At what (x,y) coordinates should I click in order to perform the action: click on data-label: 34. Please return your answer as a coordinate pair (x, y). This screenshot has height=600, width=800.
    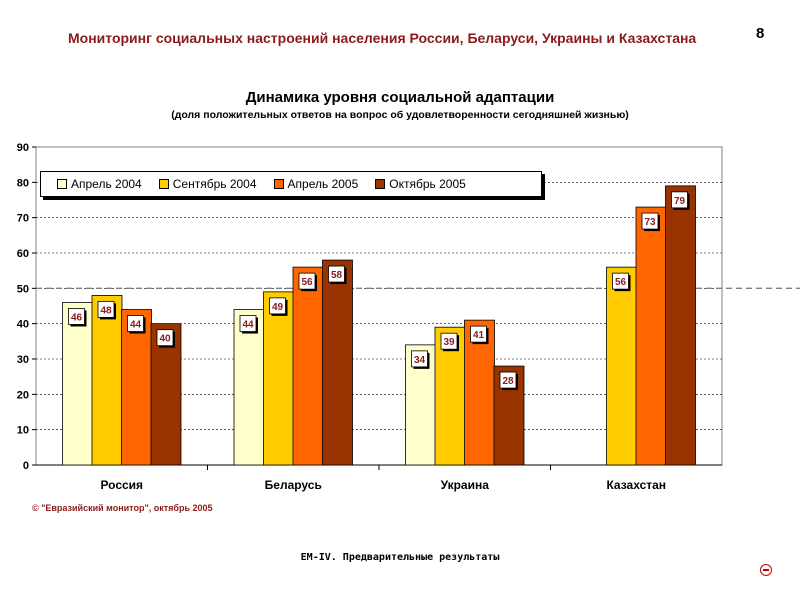
    Looking at the image, I should click on (420, 360).